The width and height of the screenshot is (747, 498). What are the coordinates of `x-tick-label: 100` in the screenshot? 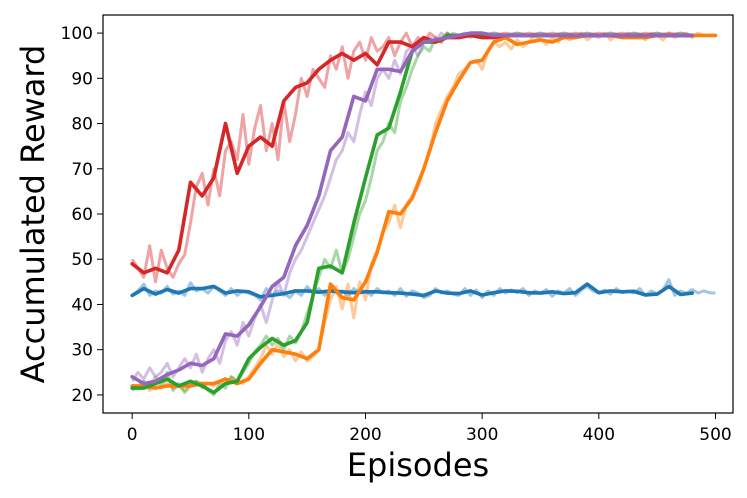 It's located at (249, 435).